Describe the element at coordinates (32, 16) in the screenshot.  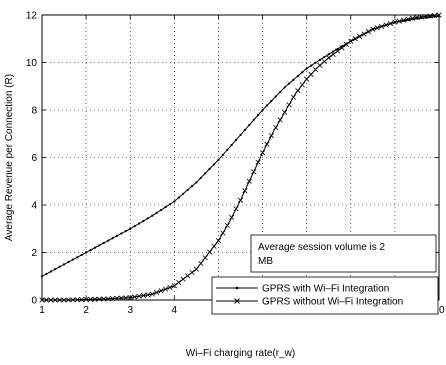
I see `y-tick-label: 12` at that location.